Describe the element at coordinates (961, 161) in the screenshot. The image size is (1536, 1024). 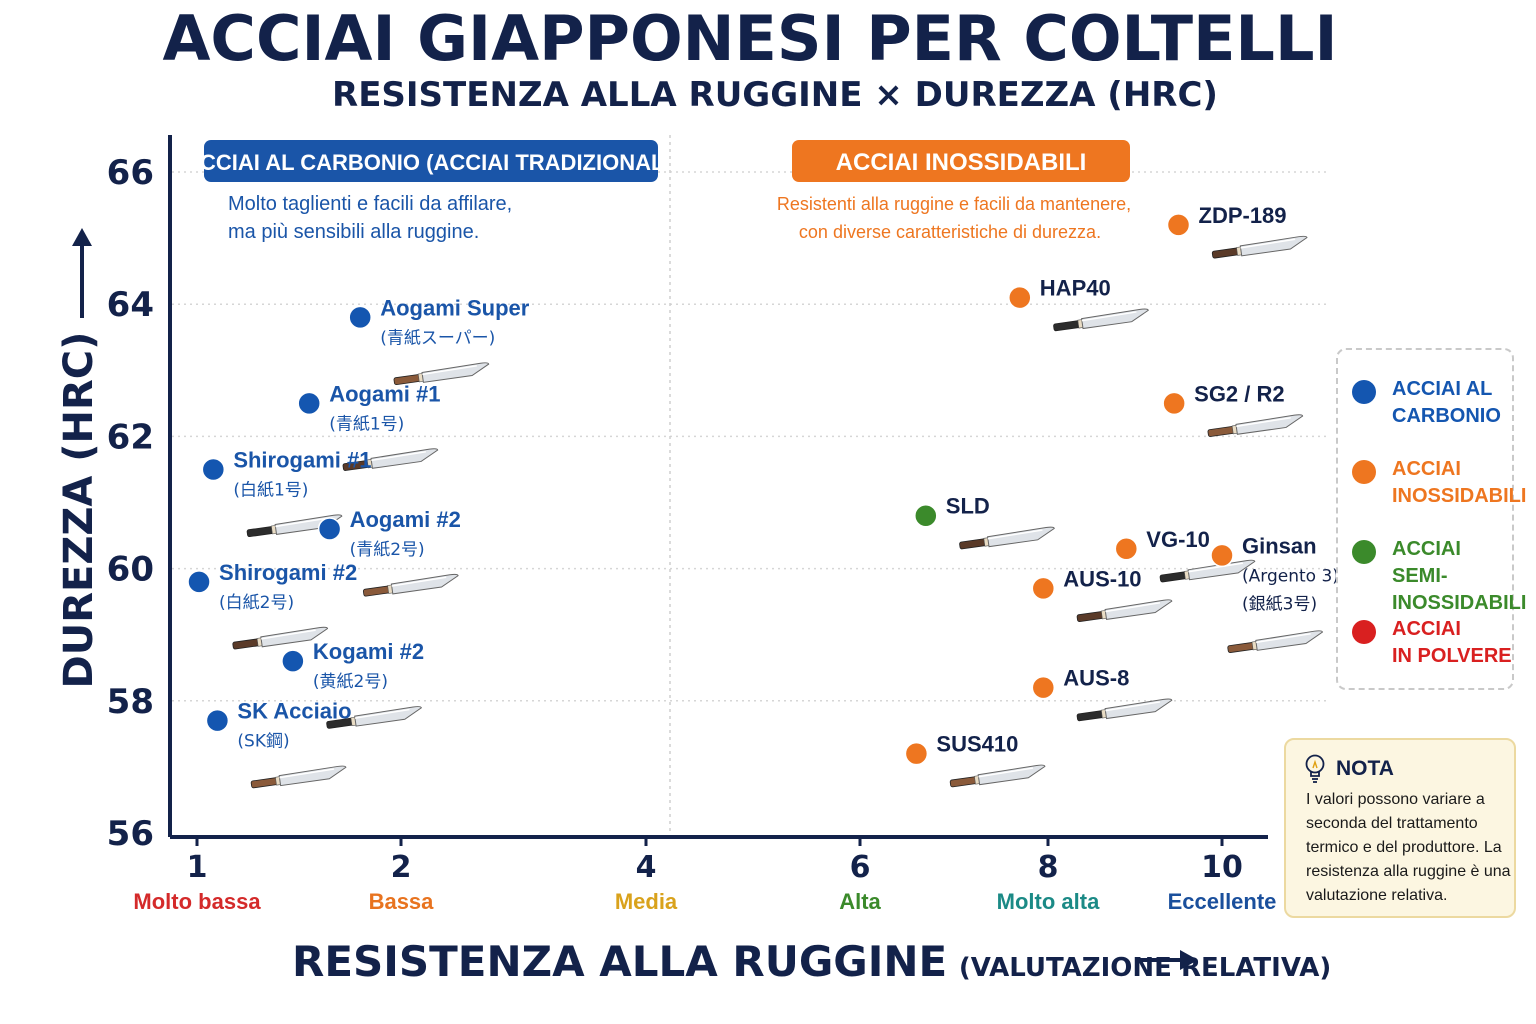
I see `stainless-region-badge` at that location.